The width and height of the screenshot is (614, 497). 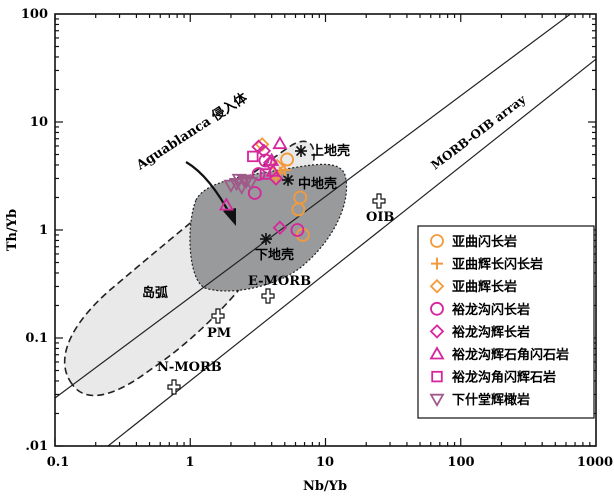 What do you see at coordinates (460, 462) in the screenshot?
I see `x-tick-label: 100` at bounding box center [460, 462].